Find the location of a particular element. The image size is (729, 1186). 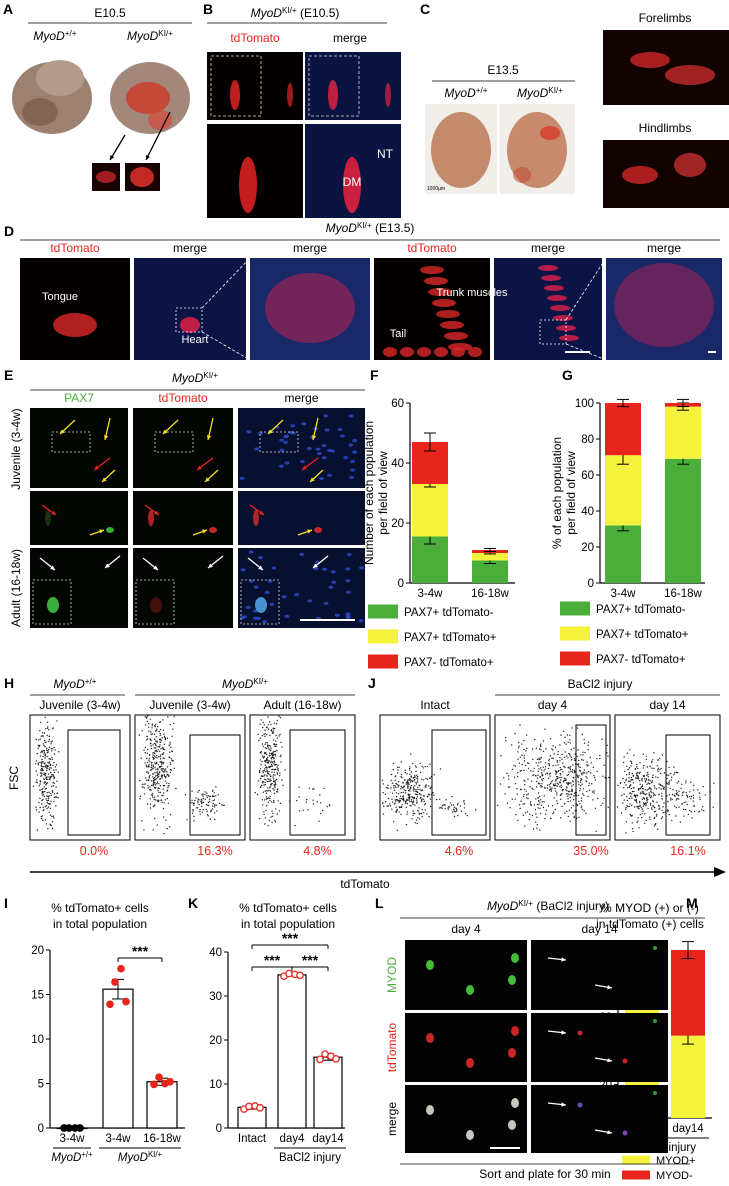

gate-percent: 35.0% is located at coordinates (590, 851).